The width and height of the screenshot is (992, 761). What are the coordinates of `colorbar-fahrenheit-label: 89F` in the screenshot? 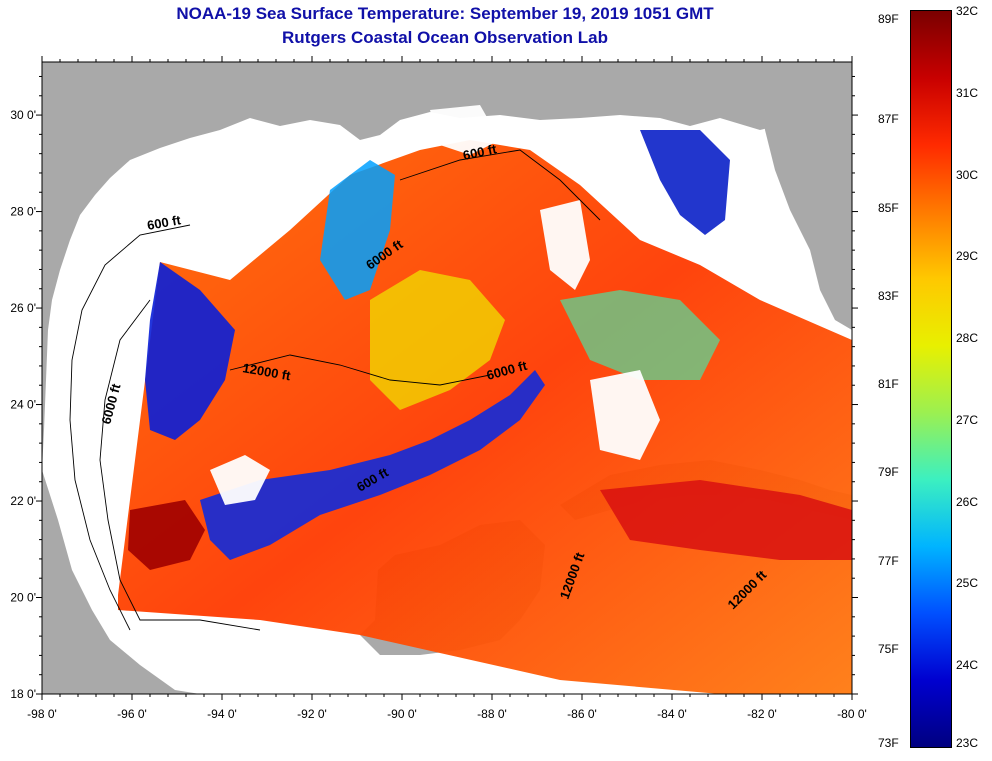 It's located at (888, 19).